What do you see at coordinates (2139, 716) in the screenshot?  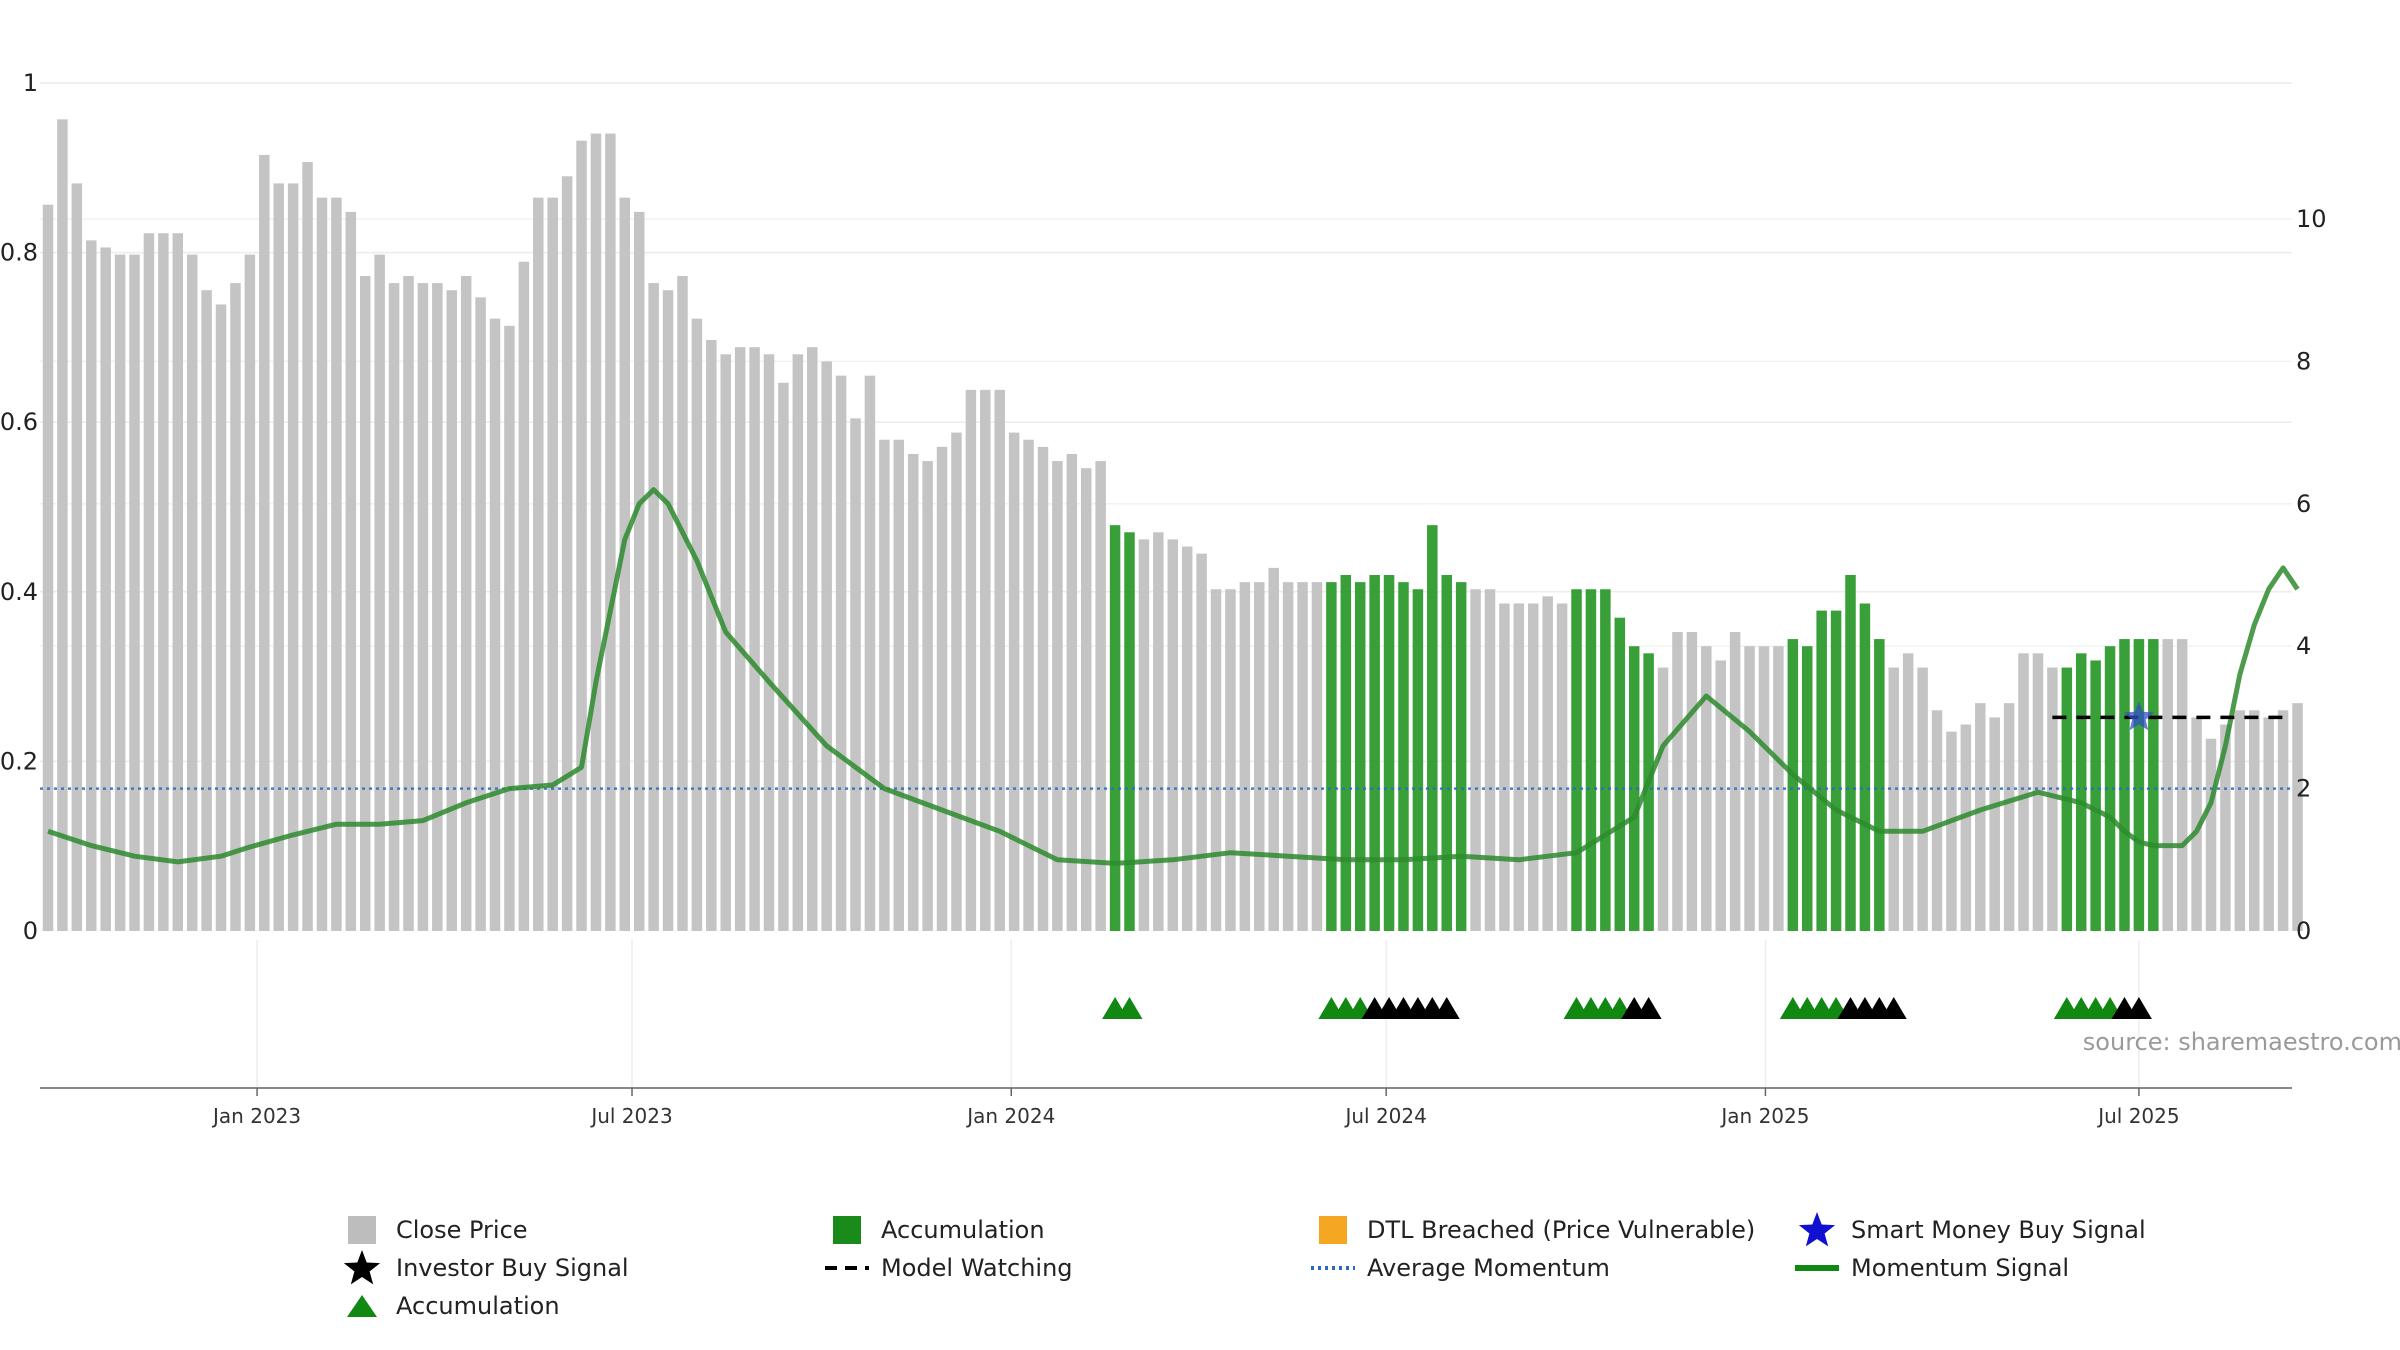 I see `smart-money-buy-star` at bounding box center [2139, 716].